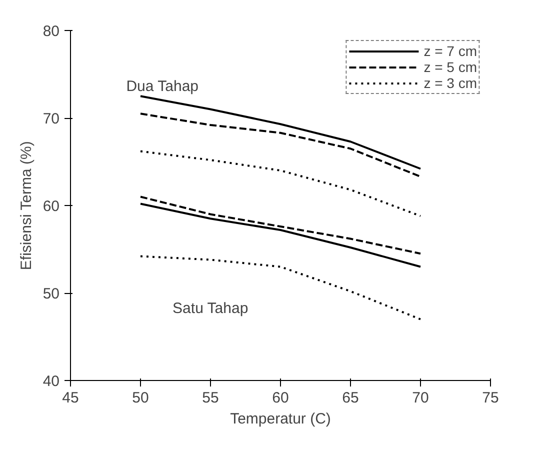  I want to click on x-tick-label: 55, so click(210, 398).